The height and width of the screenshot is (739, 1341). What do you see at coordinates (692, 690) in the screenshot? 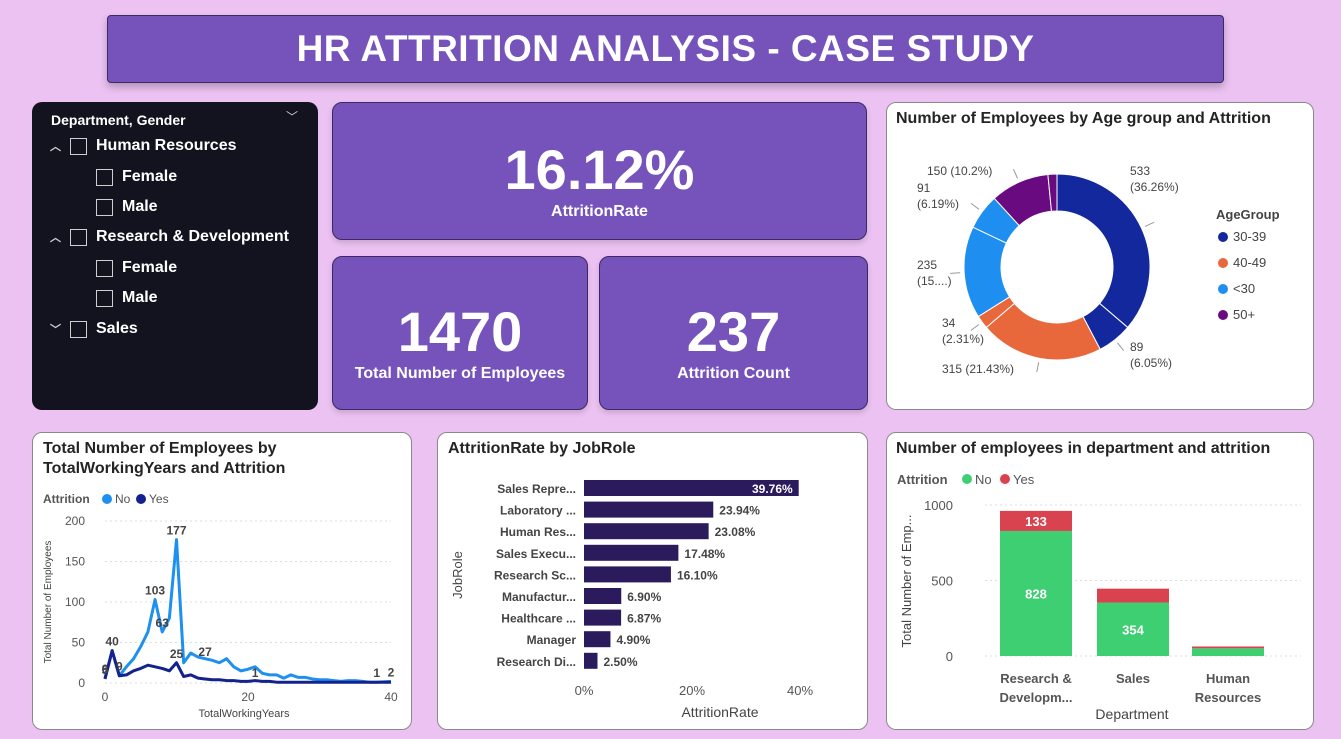
I see `x-tick-label: 20%` at bounding box center [692, 690].